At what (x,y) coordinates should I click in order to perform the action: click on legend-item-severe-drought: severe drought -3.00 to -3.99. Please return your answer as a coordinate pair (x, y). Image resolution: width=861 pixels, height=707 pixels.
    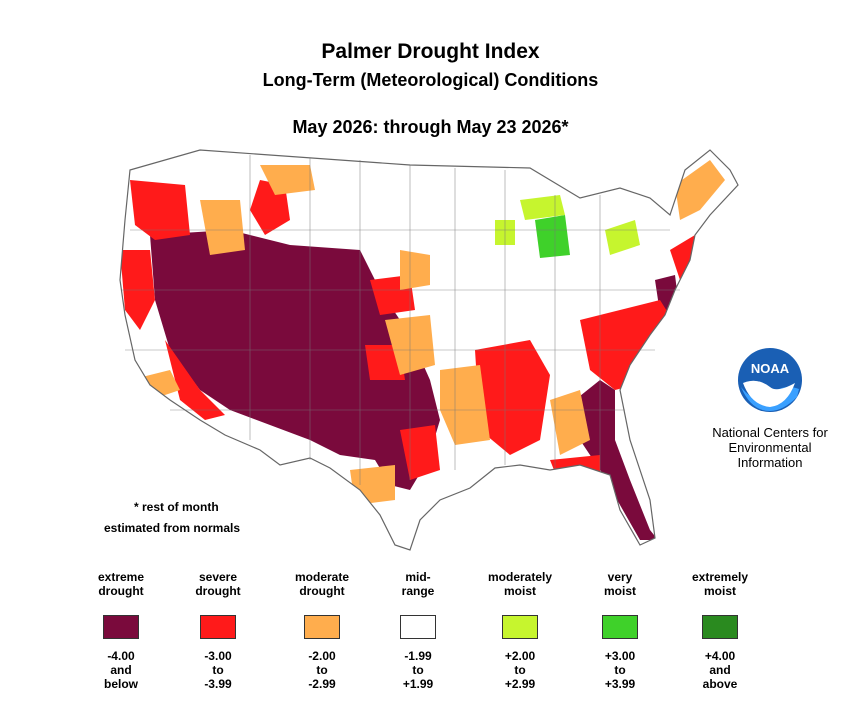
    Looking at the image, I should click on (218, 630).